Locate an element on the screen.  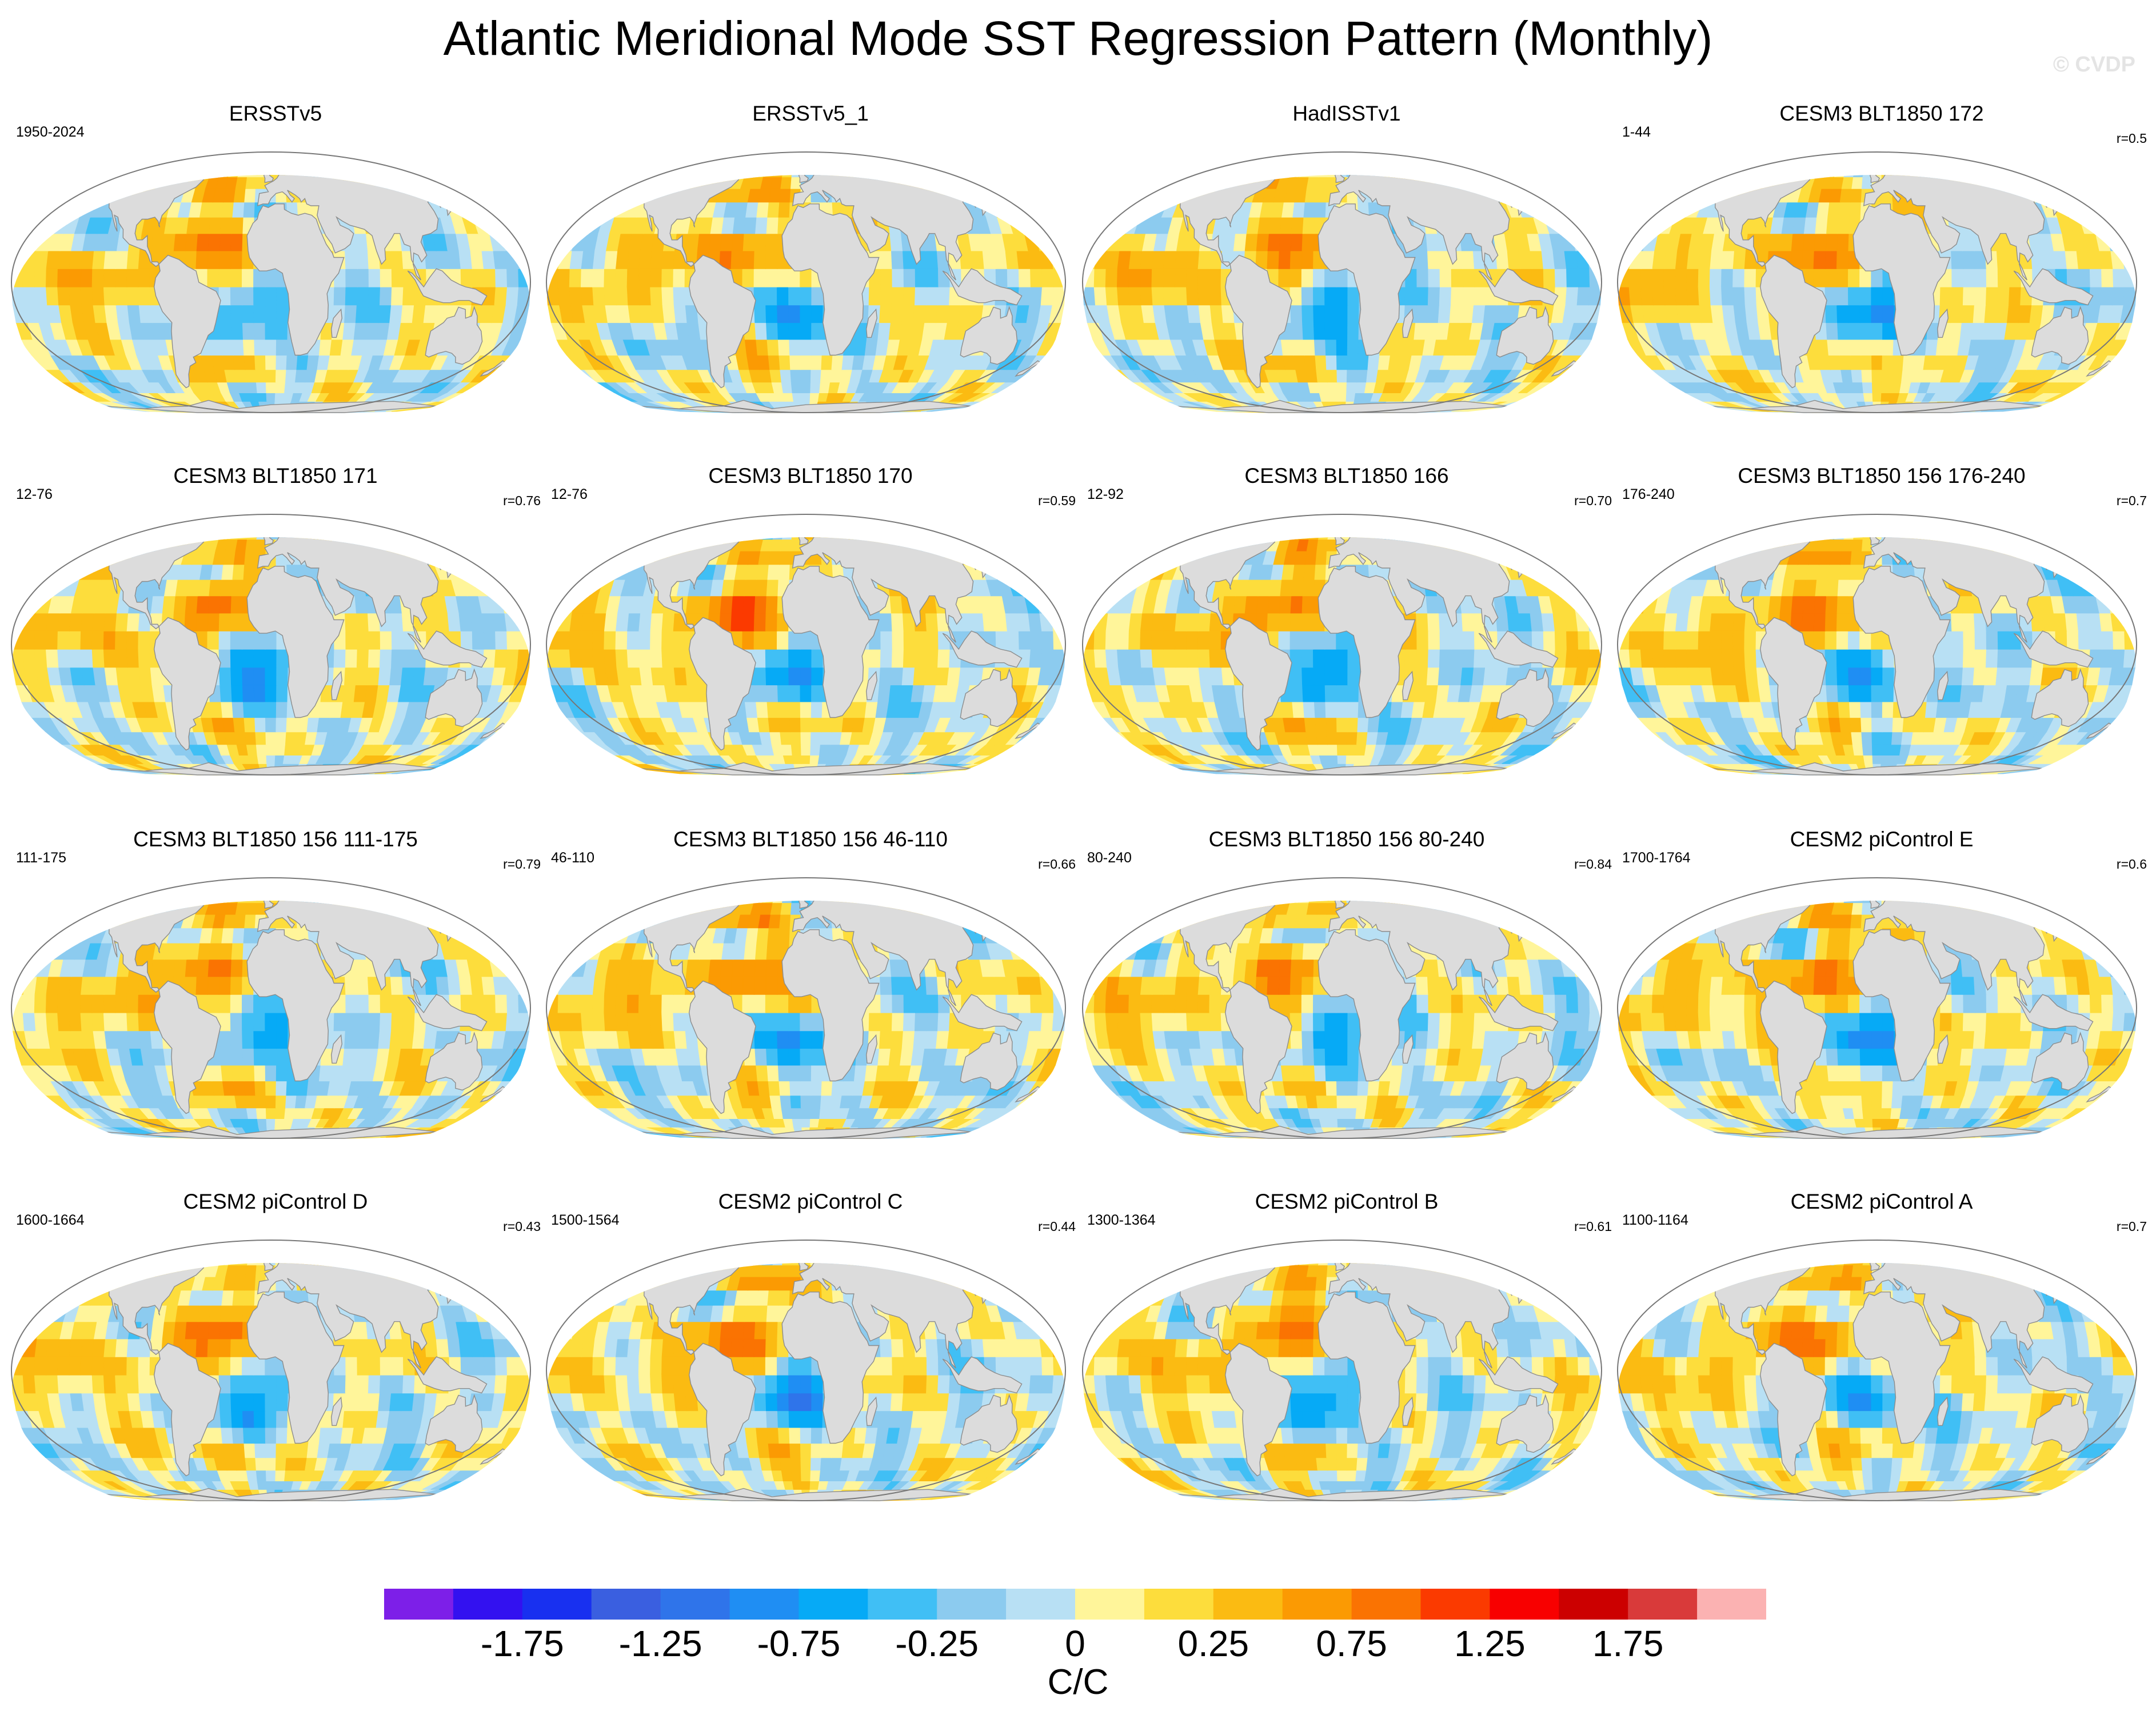
map-panel: CESM2 piControl C 1500-1564 r=0.44 is located at coordinates (810, 1371).